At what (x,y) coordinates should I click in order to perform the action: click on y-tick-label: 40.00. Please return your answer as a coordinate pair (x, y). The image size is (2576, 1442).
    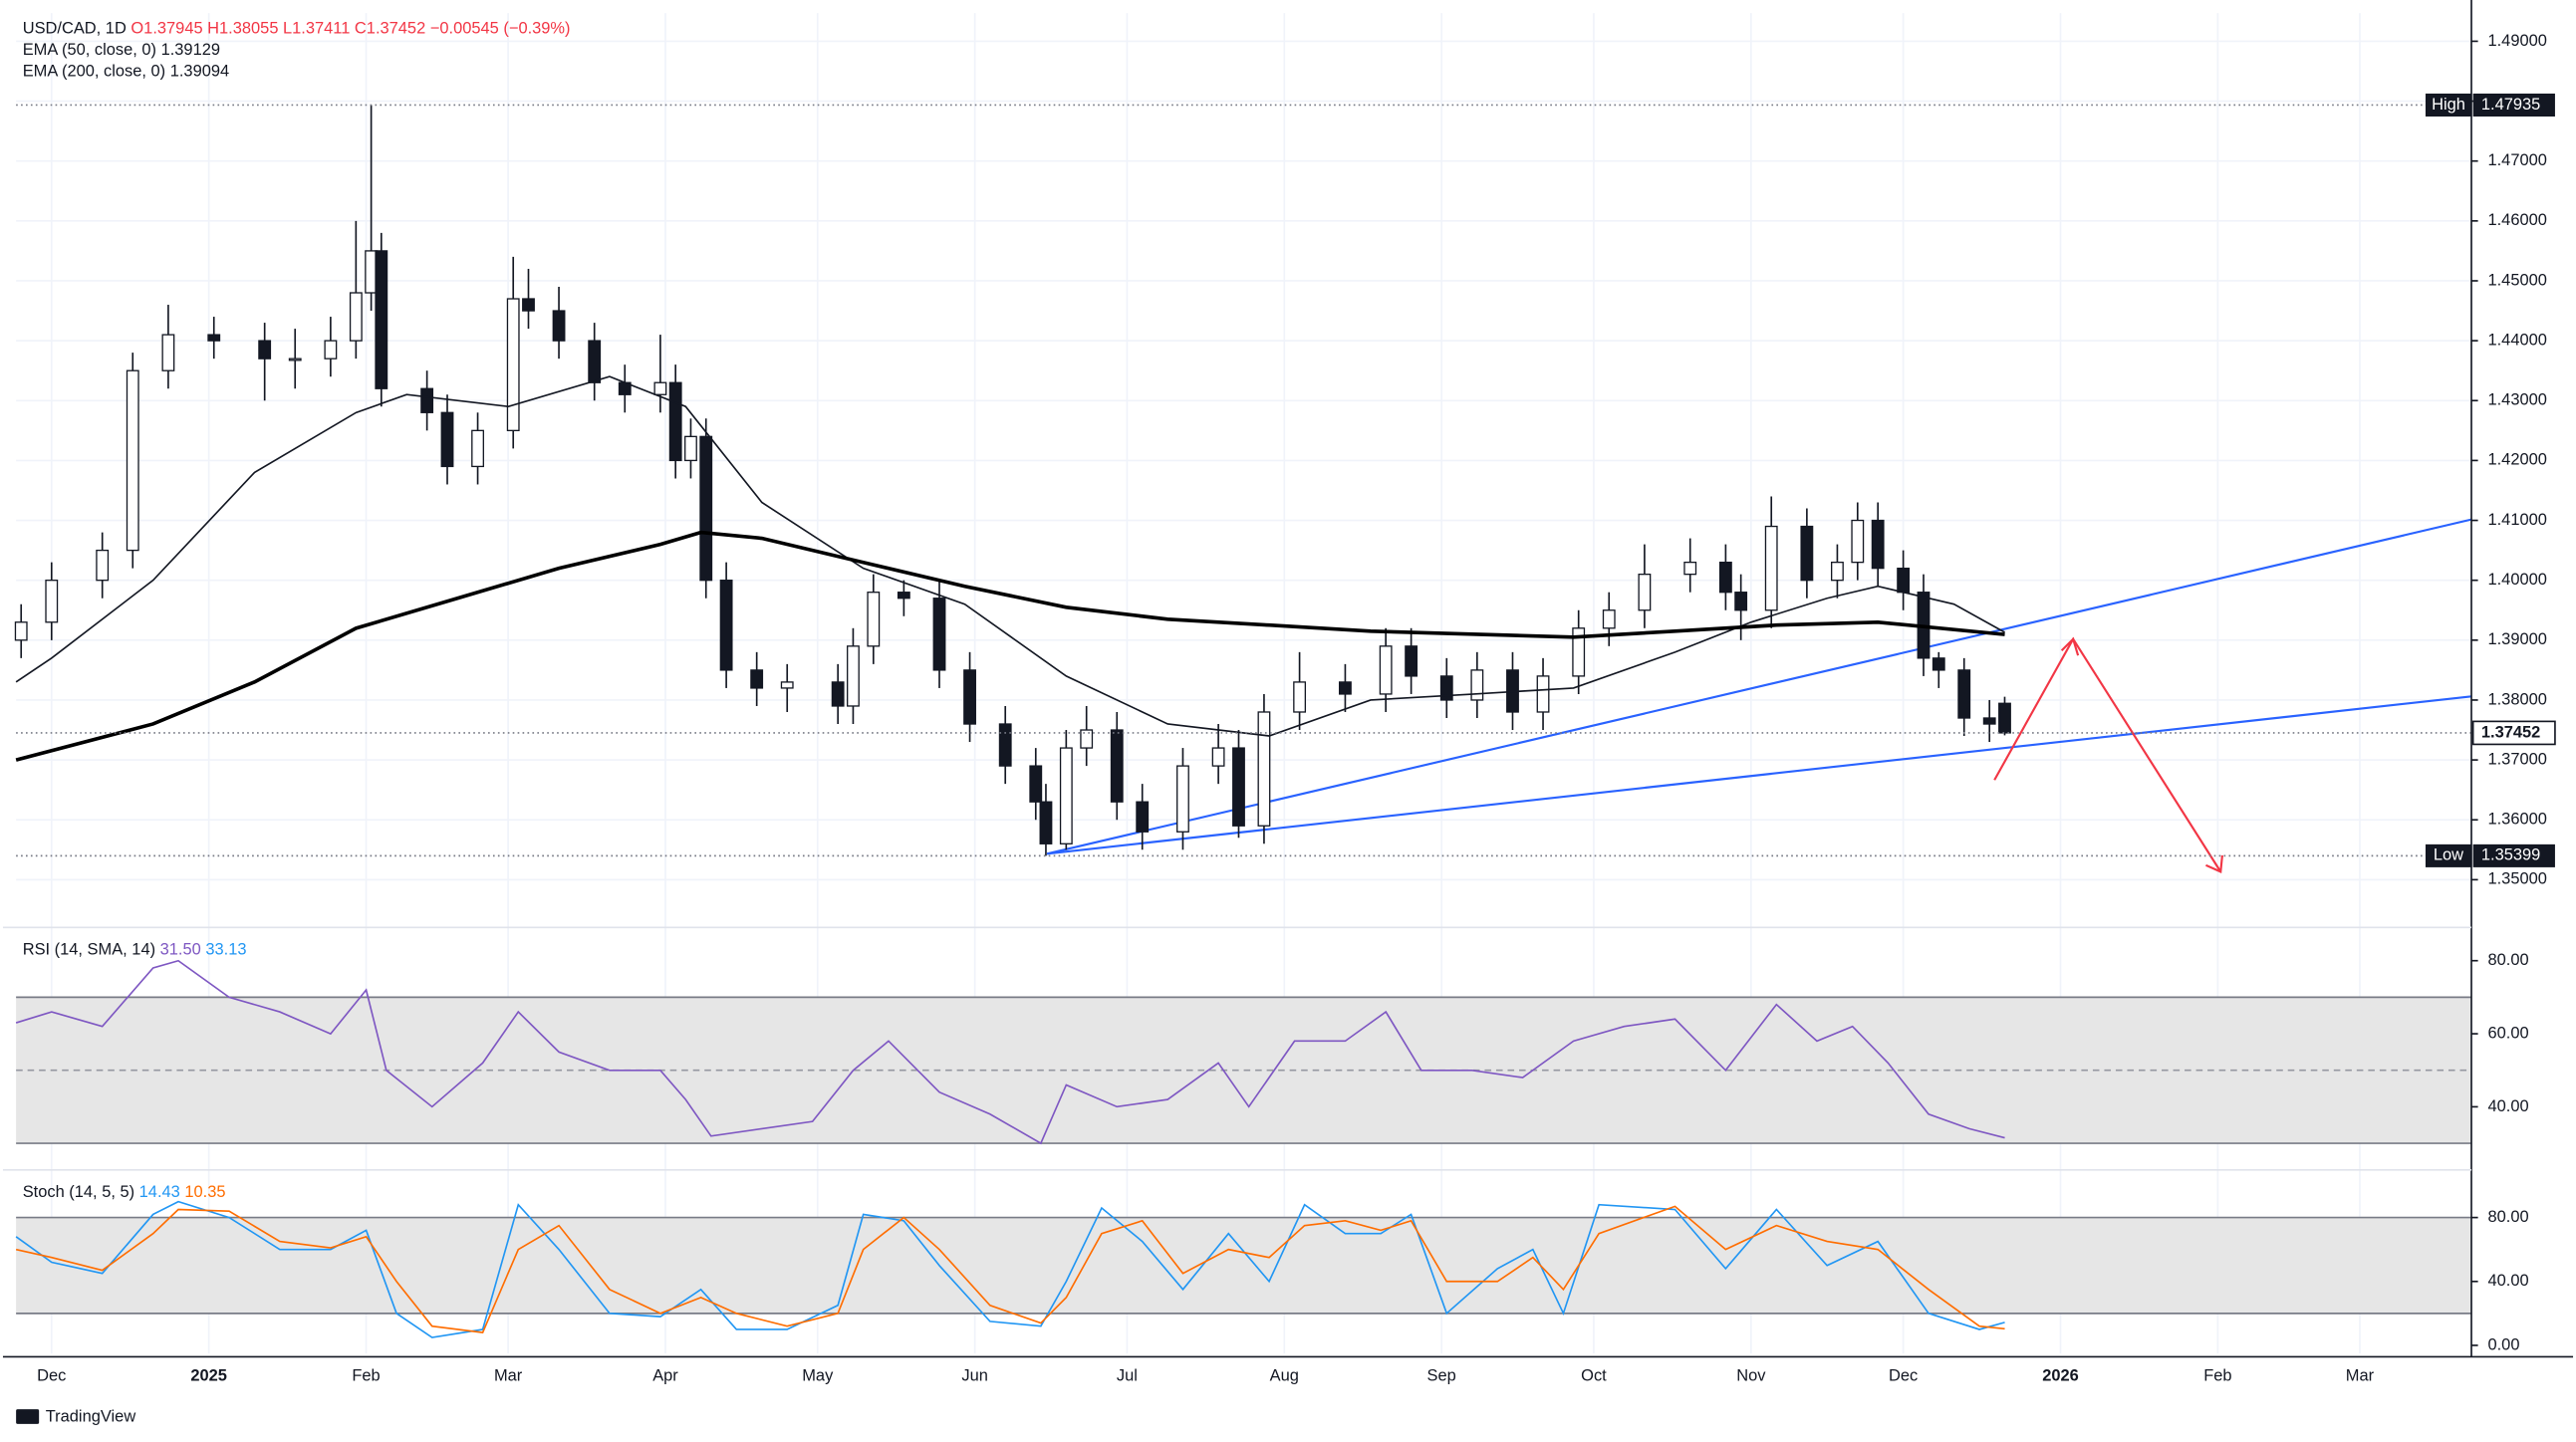
    Looking at the image, I should click on (2507, 1106).